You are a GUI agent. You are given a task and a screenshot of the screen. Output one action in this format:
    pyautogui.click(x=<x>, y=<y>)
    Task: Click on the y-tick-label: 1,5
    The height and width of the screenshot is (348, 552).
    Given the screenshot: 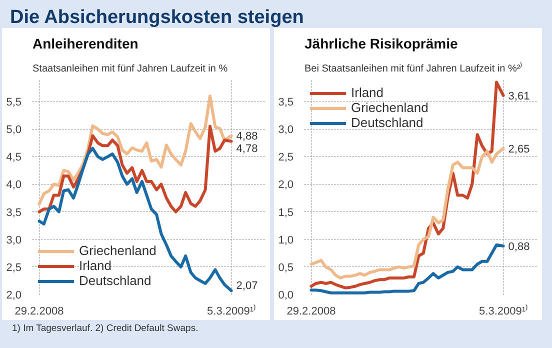 What is the action you would take?
    pyautogui.click(x=286, y=212)
    